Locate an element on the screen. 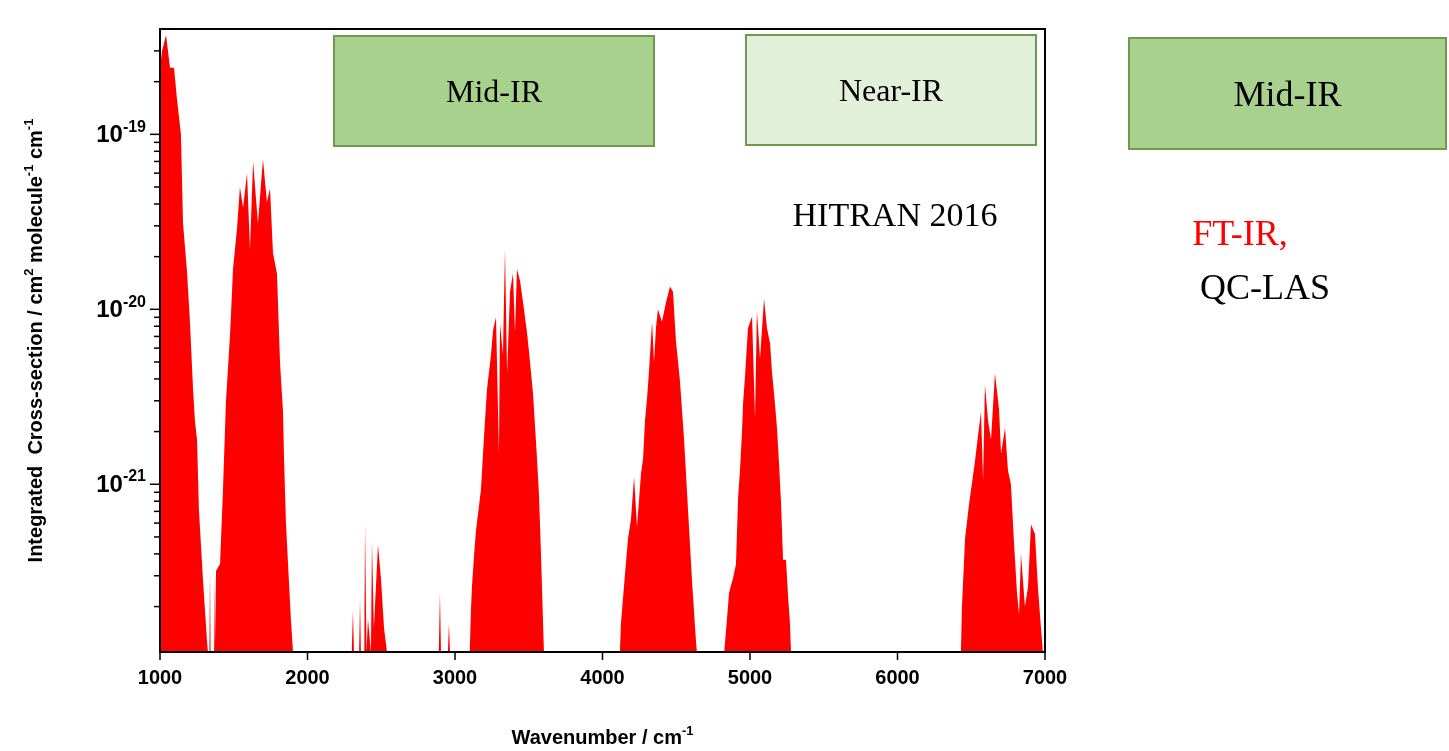 Image resolution: width=1449 pixels, height=751 pixels. x-tick-label: 1000 is located at coordinates (160, 677).